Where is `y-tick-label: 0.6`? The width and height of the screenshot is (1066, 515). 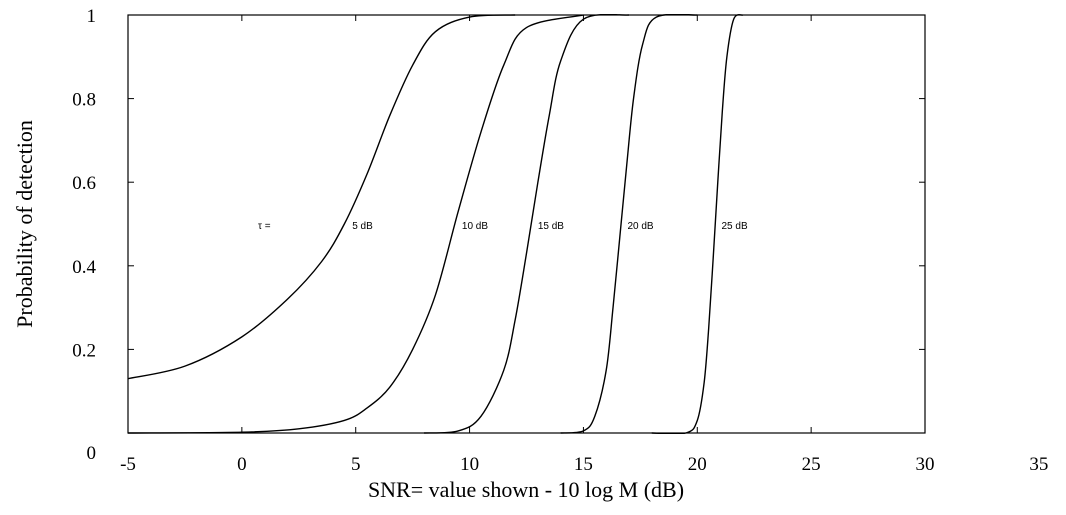
y-tick-label: 0.6 is located at coordinates (84, 183).